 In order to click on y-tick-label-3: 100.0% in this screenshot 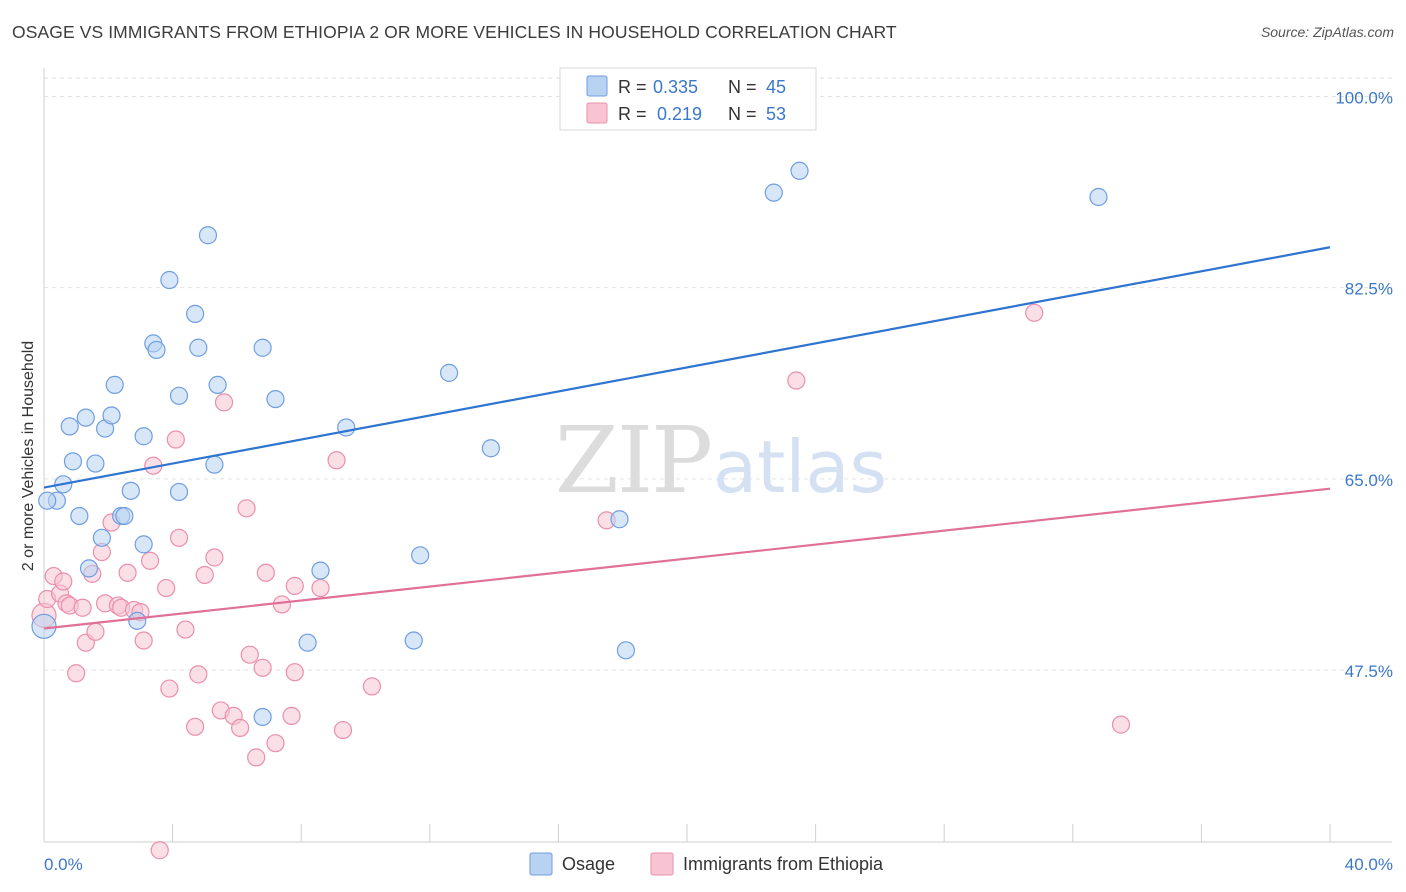, I will do `click(1364, 98)`.